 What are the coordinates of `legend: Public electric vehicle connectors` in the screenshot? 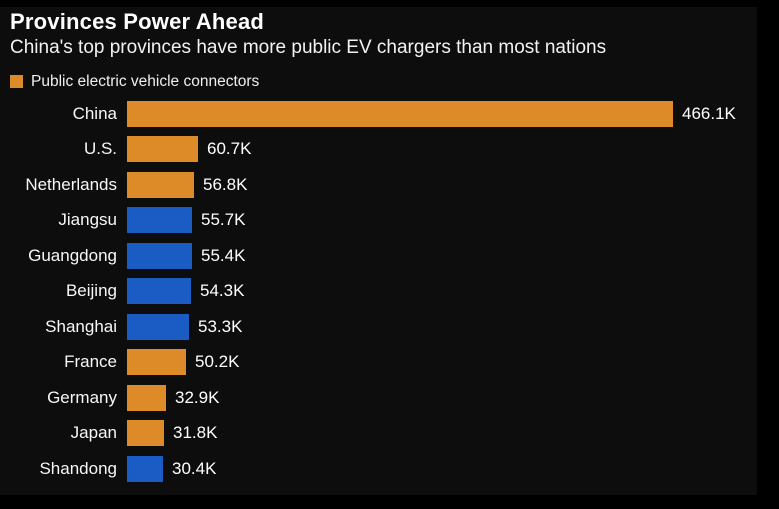 It's located at (383, 81).